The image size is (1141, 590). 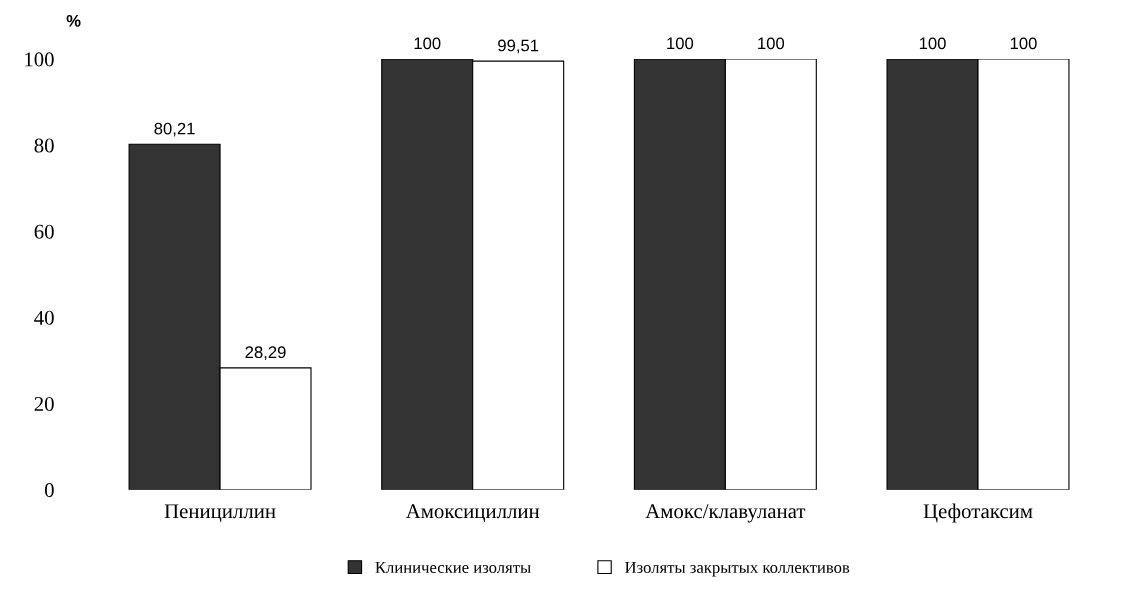 I want to click on y-axis-title: %, so click(x=73, y=20).